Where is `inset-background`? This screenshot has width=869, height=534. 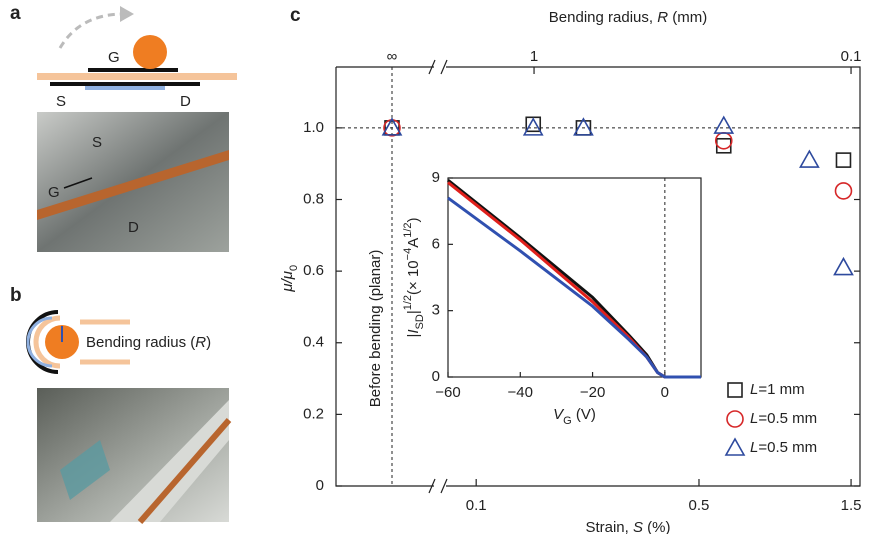 inset-background is located at coordinates (574, 277).